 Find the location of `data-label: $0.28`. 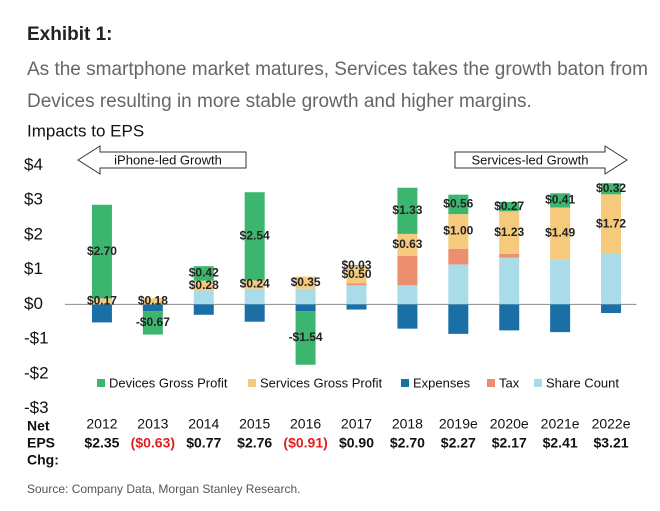

data-label: $0.28 is located at coordinates (204, 285).